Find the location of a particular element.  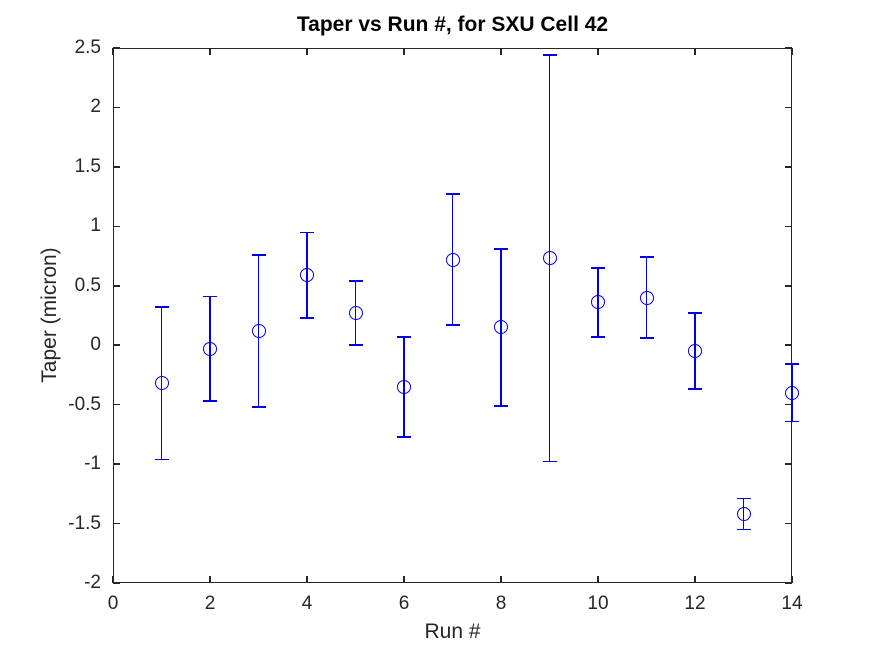

x-tick-label: 4 is located at coordinates (307, 603).